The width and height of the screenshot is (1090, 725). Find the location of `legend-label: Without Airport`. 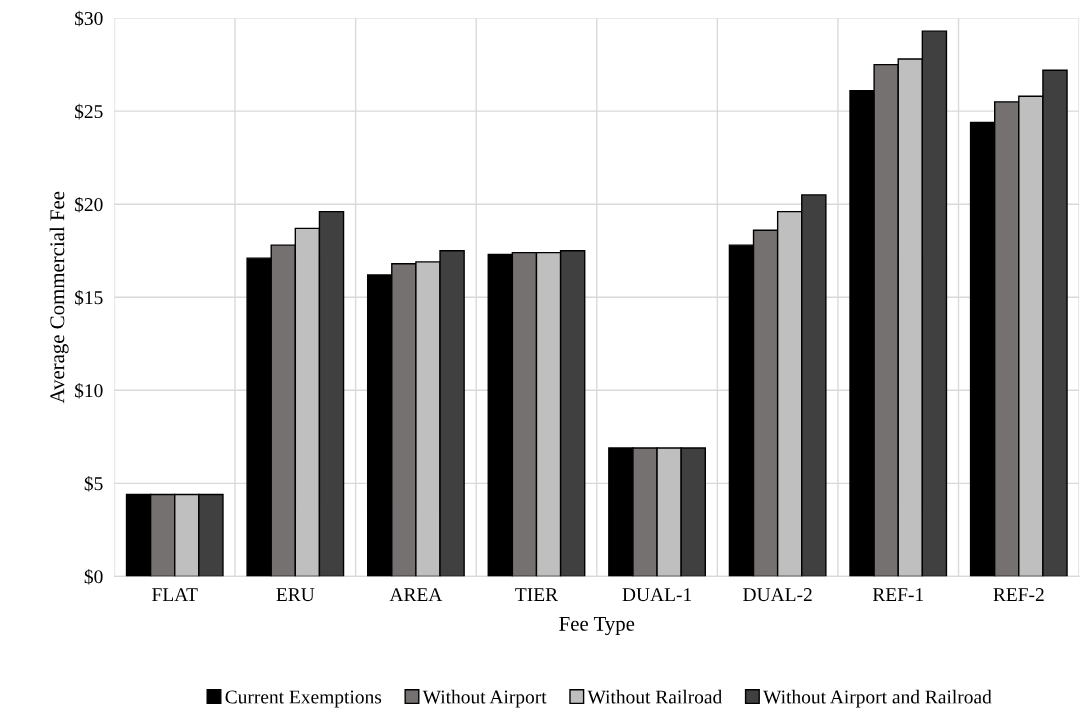

legend-label: Without Airport is located at coordinates (484, 698).